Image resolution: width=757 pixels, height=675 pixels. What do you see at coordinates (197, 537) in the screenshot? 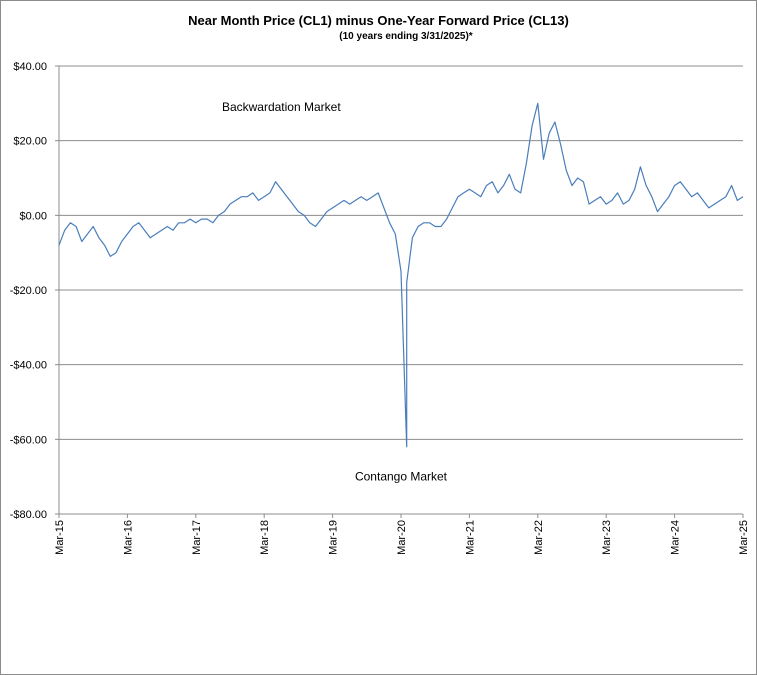
I see `x-tick-label: Mar-17` at bounding box center [197, 537].